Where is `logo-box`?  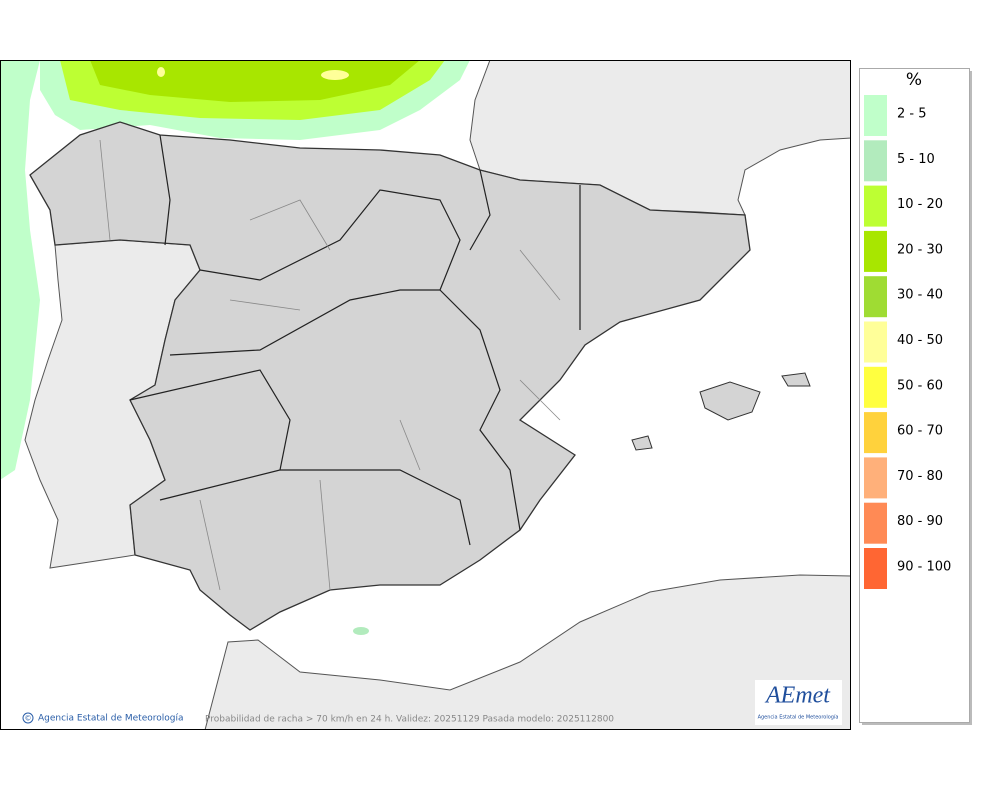 logo-box is located at coordinates (798, 702).